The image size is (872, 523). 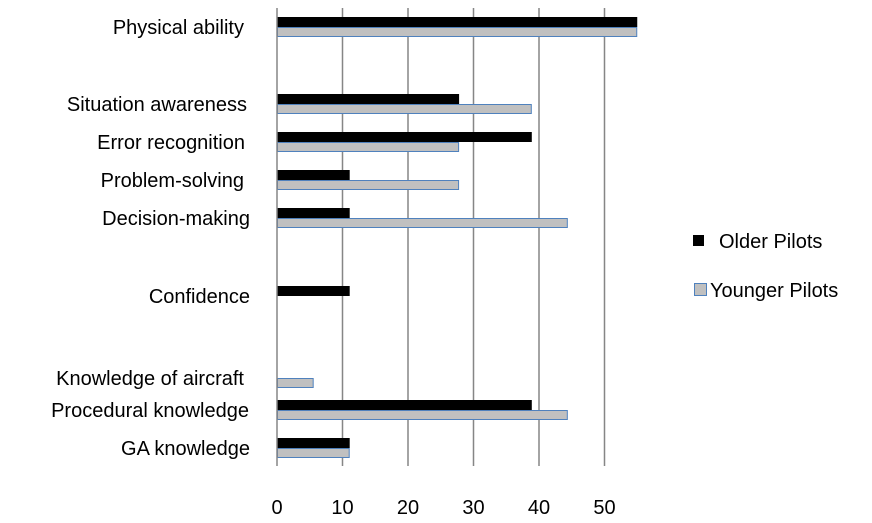 What do you see at coordinates (276, 508) in the screenshot?
I see `tick-label-0: 0` at bounding box center [276, 508].